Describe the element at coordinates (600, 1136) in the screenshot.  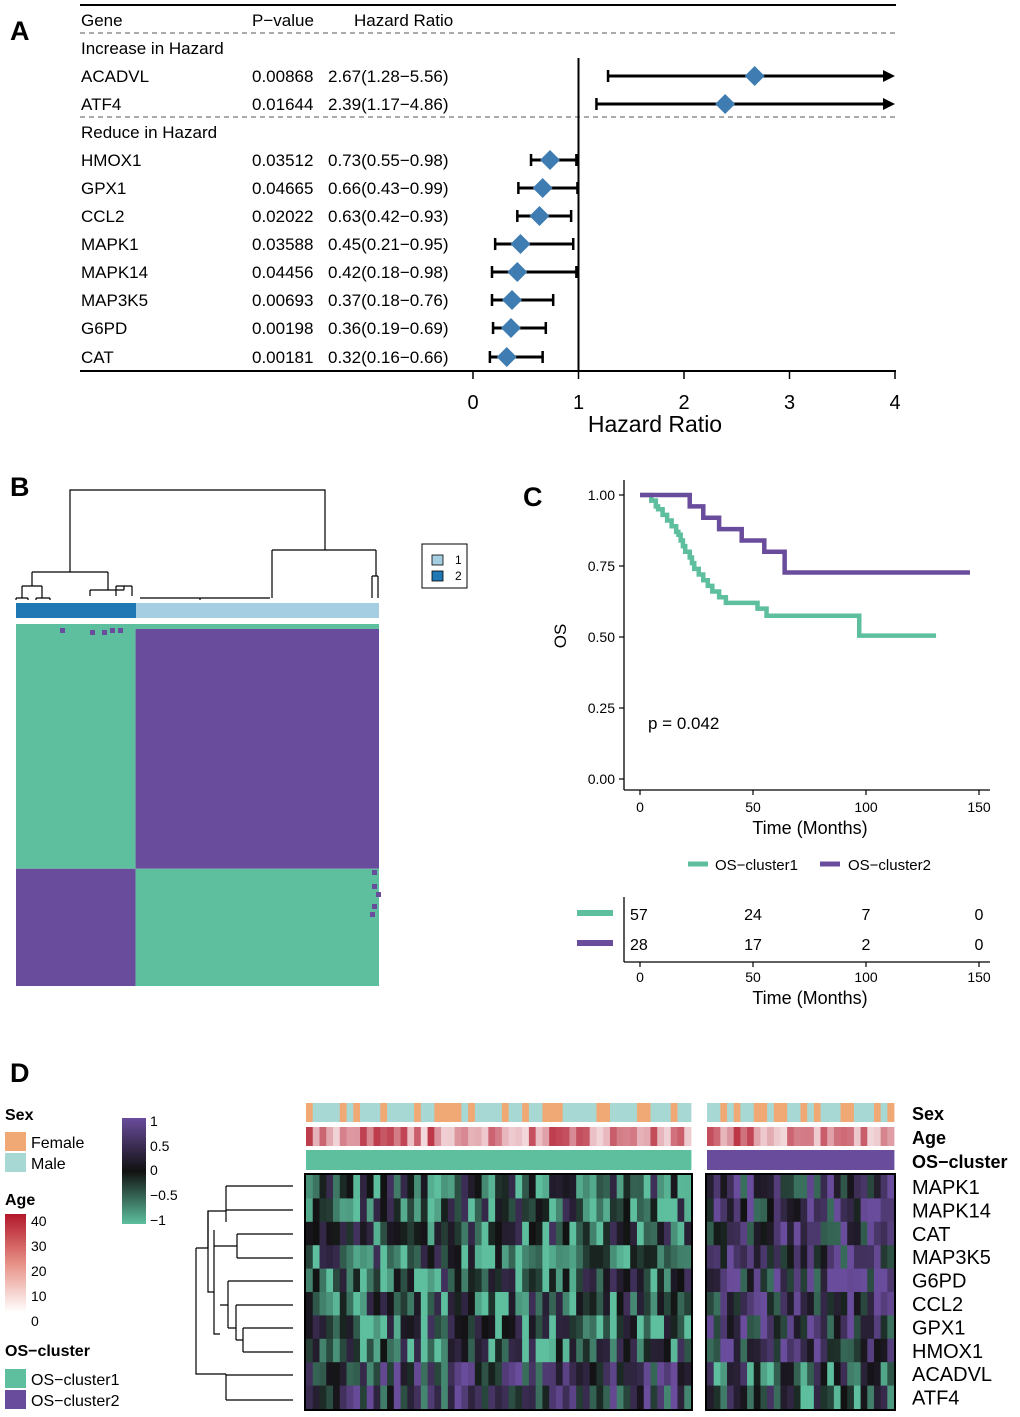
I see `annotation-rows` at that location.